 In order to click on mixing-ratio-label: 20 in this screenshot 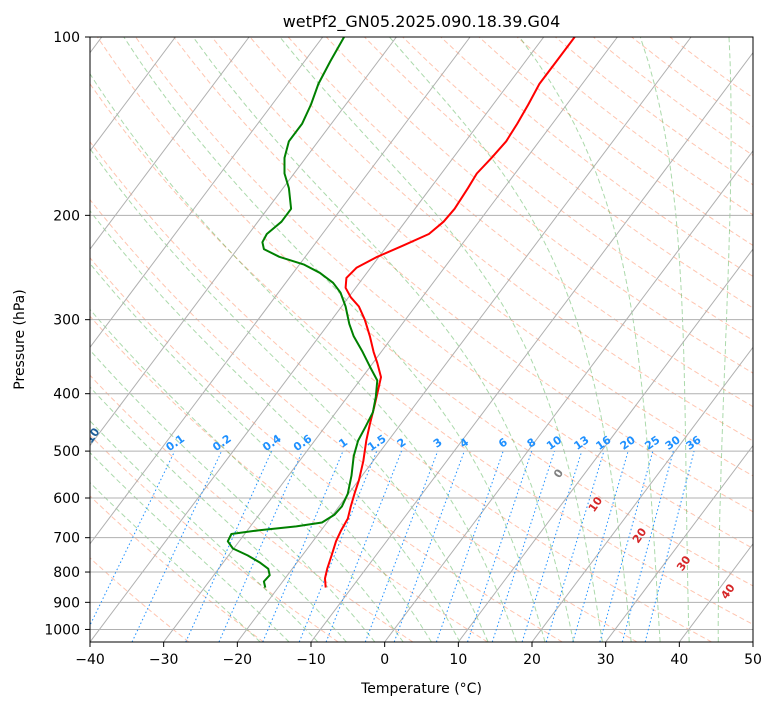, I will do `click(628, 443)`.